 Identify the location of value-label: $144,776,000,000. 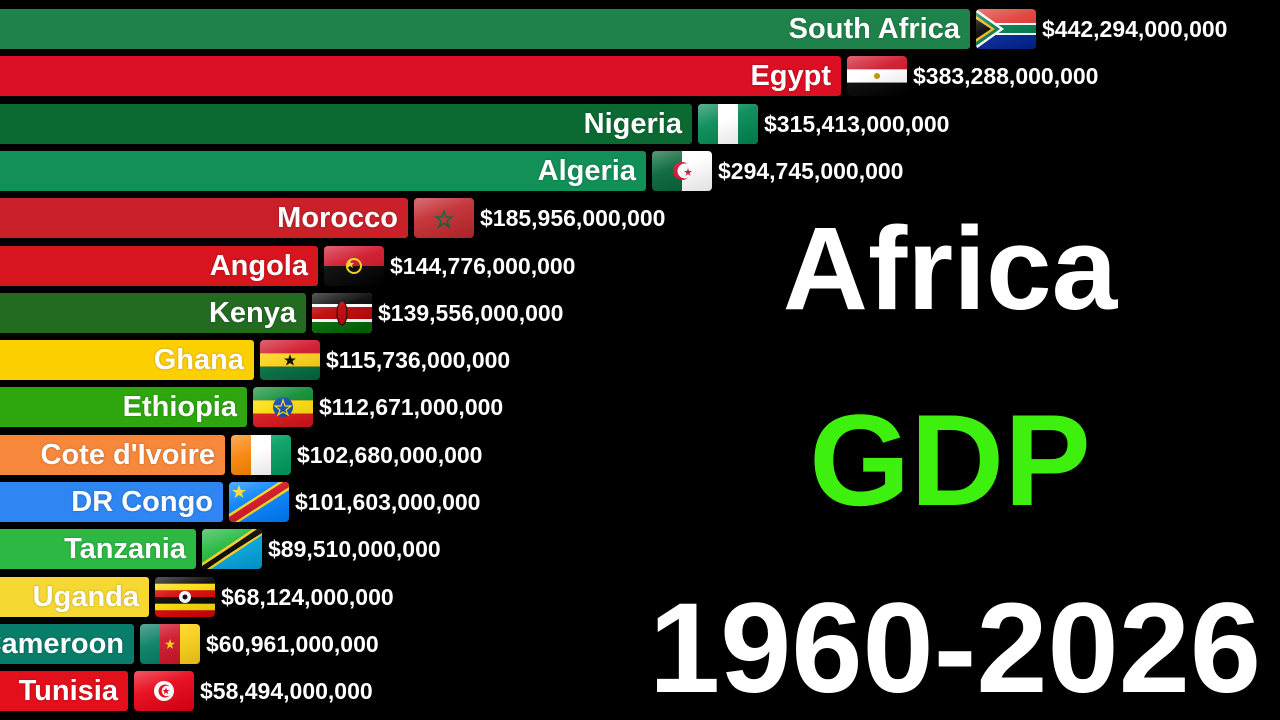
(483, 265).